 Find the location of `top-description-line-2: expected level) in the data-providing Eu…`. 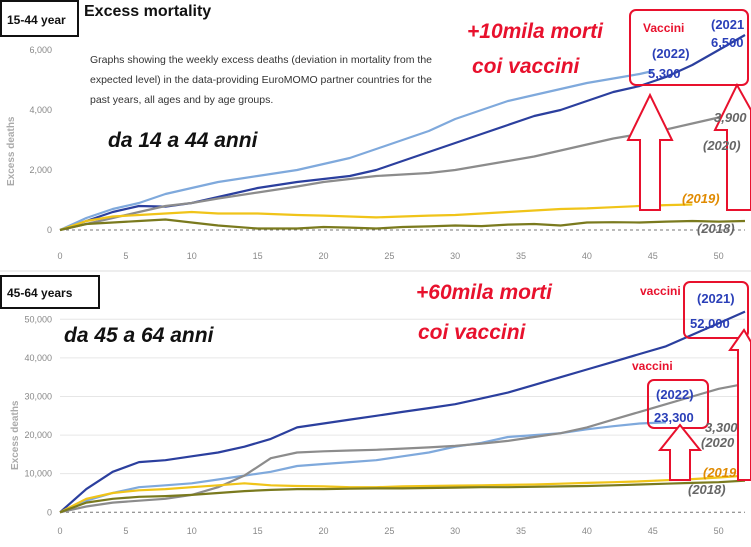

top-description-line-2: expected level) in the data-providing Eu… is located at coordinates (261, 80).